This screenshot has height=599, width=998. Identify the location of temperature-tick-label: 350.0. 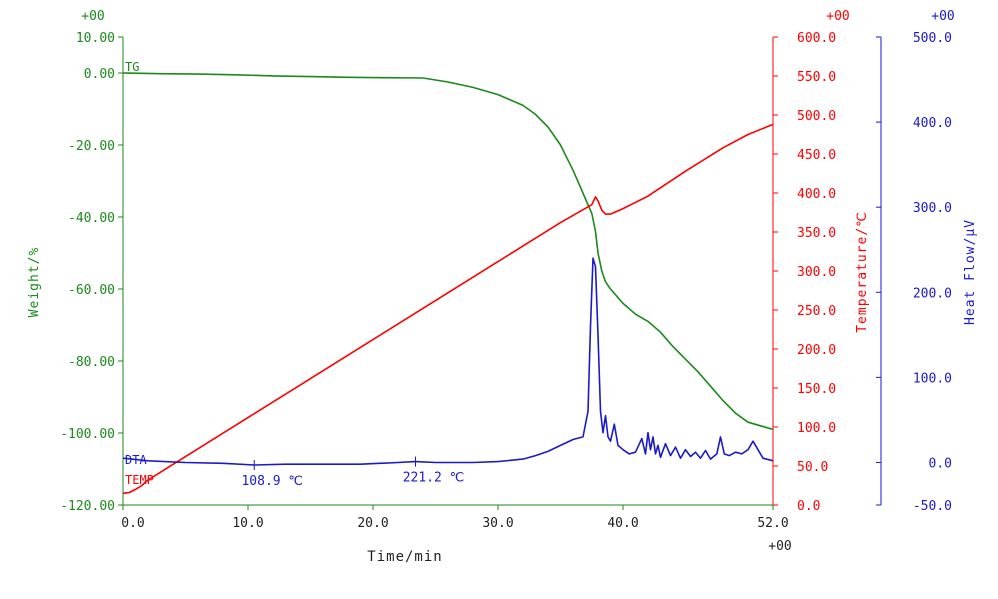
(816, 233).